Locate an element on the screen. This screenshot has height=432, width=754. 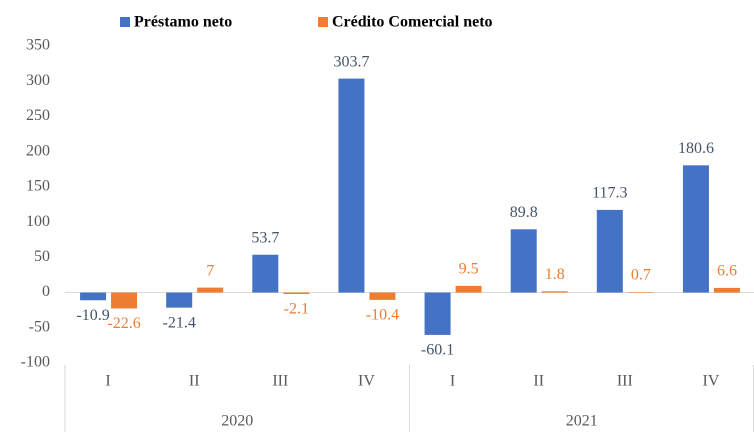
y-tick-label: -100 is located at coordinates (35, 362).